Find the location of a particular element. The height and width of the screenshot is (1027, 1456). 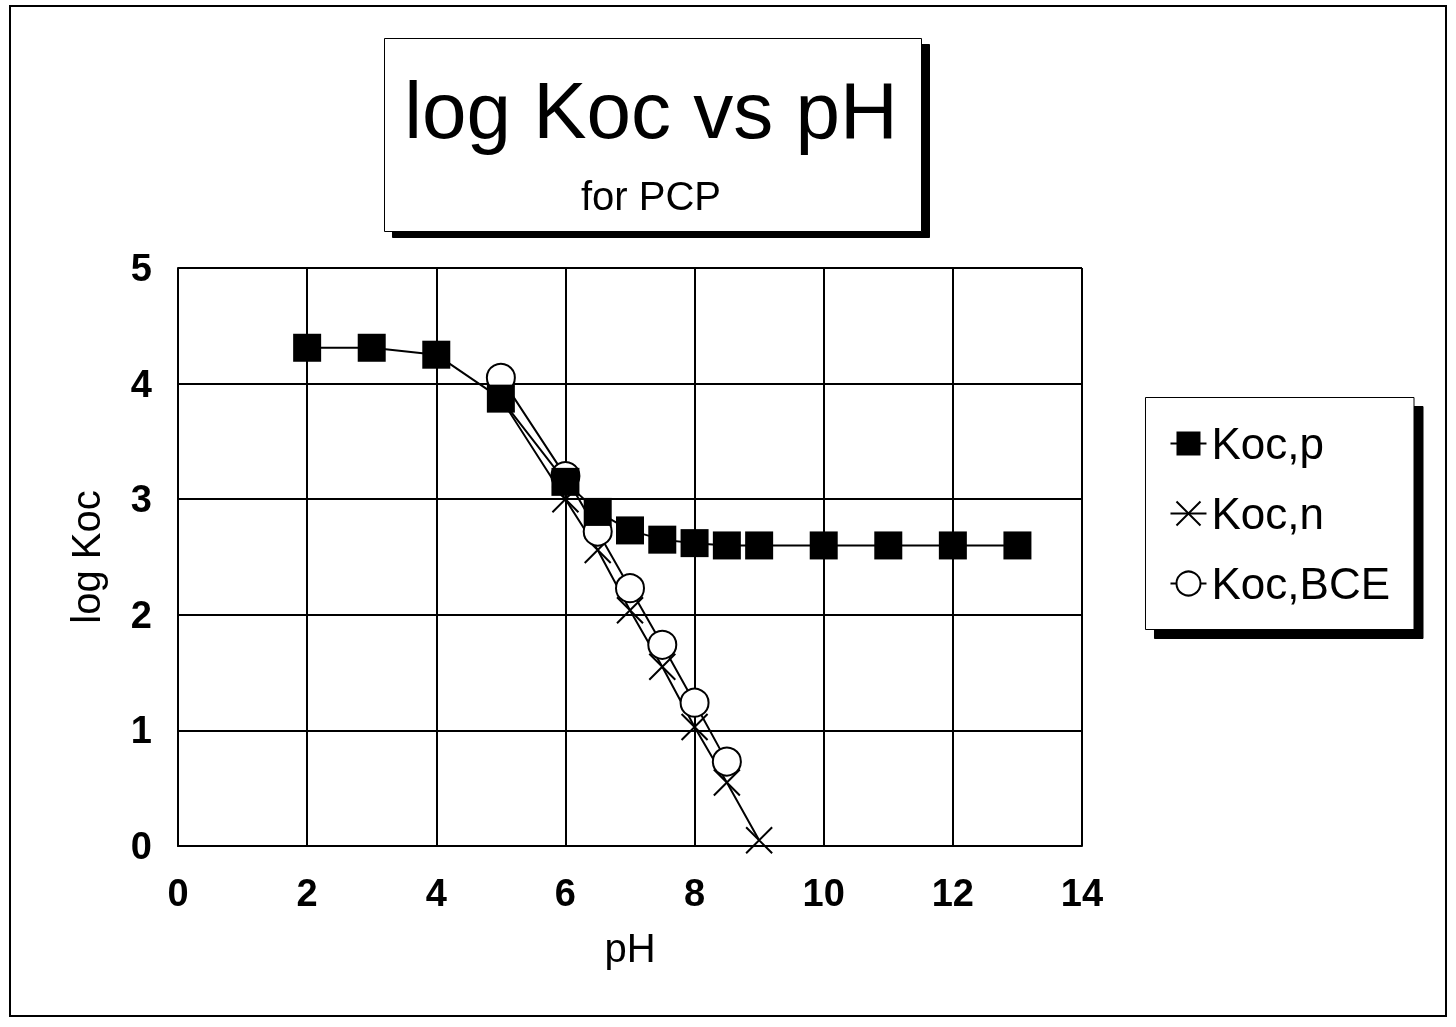

legend-label: Koc,n is located at coordinates (1267, 513).